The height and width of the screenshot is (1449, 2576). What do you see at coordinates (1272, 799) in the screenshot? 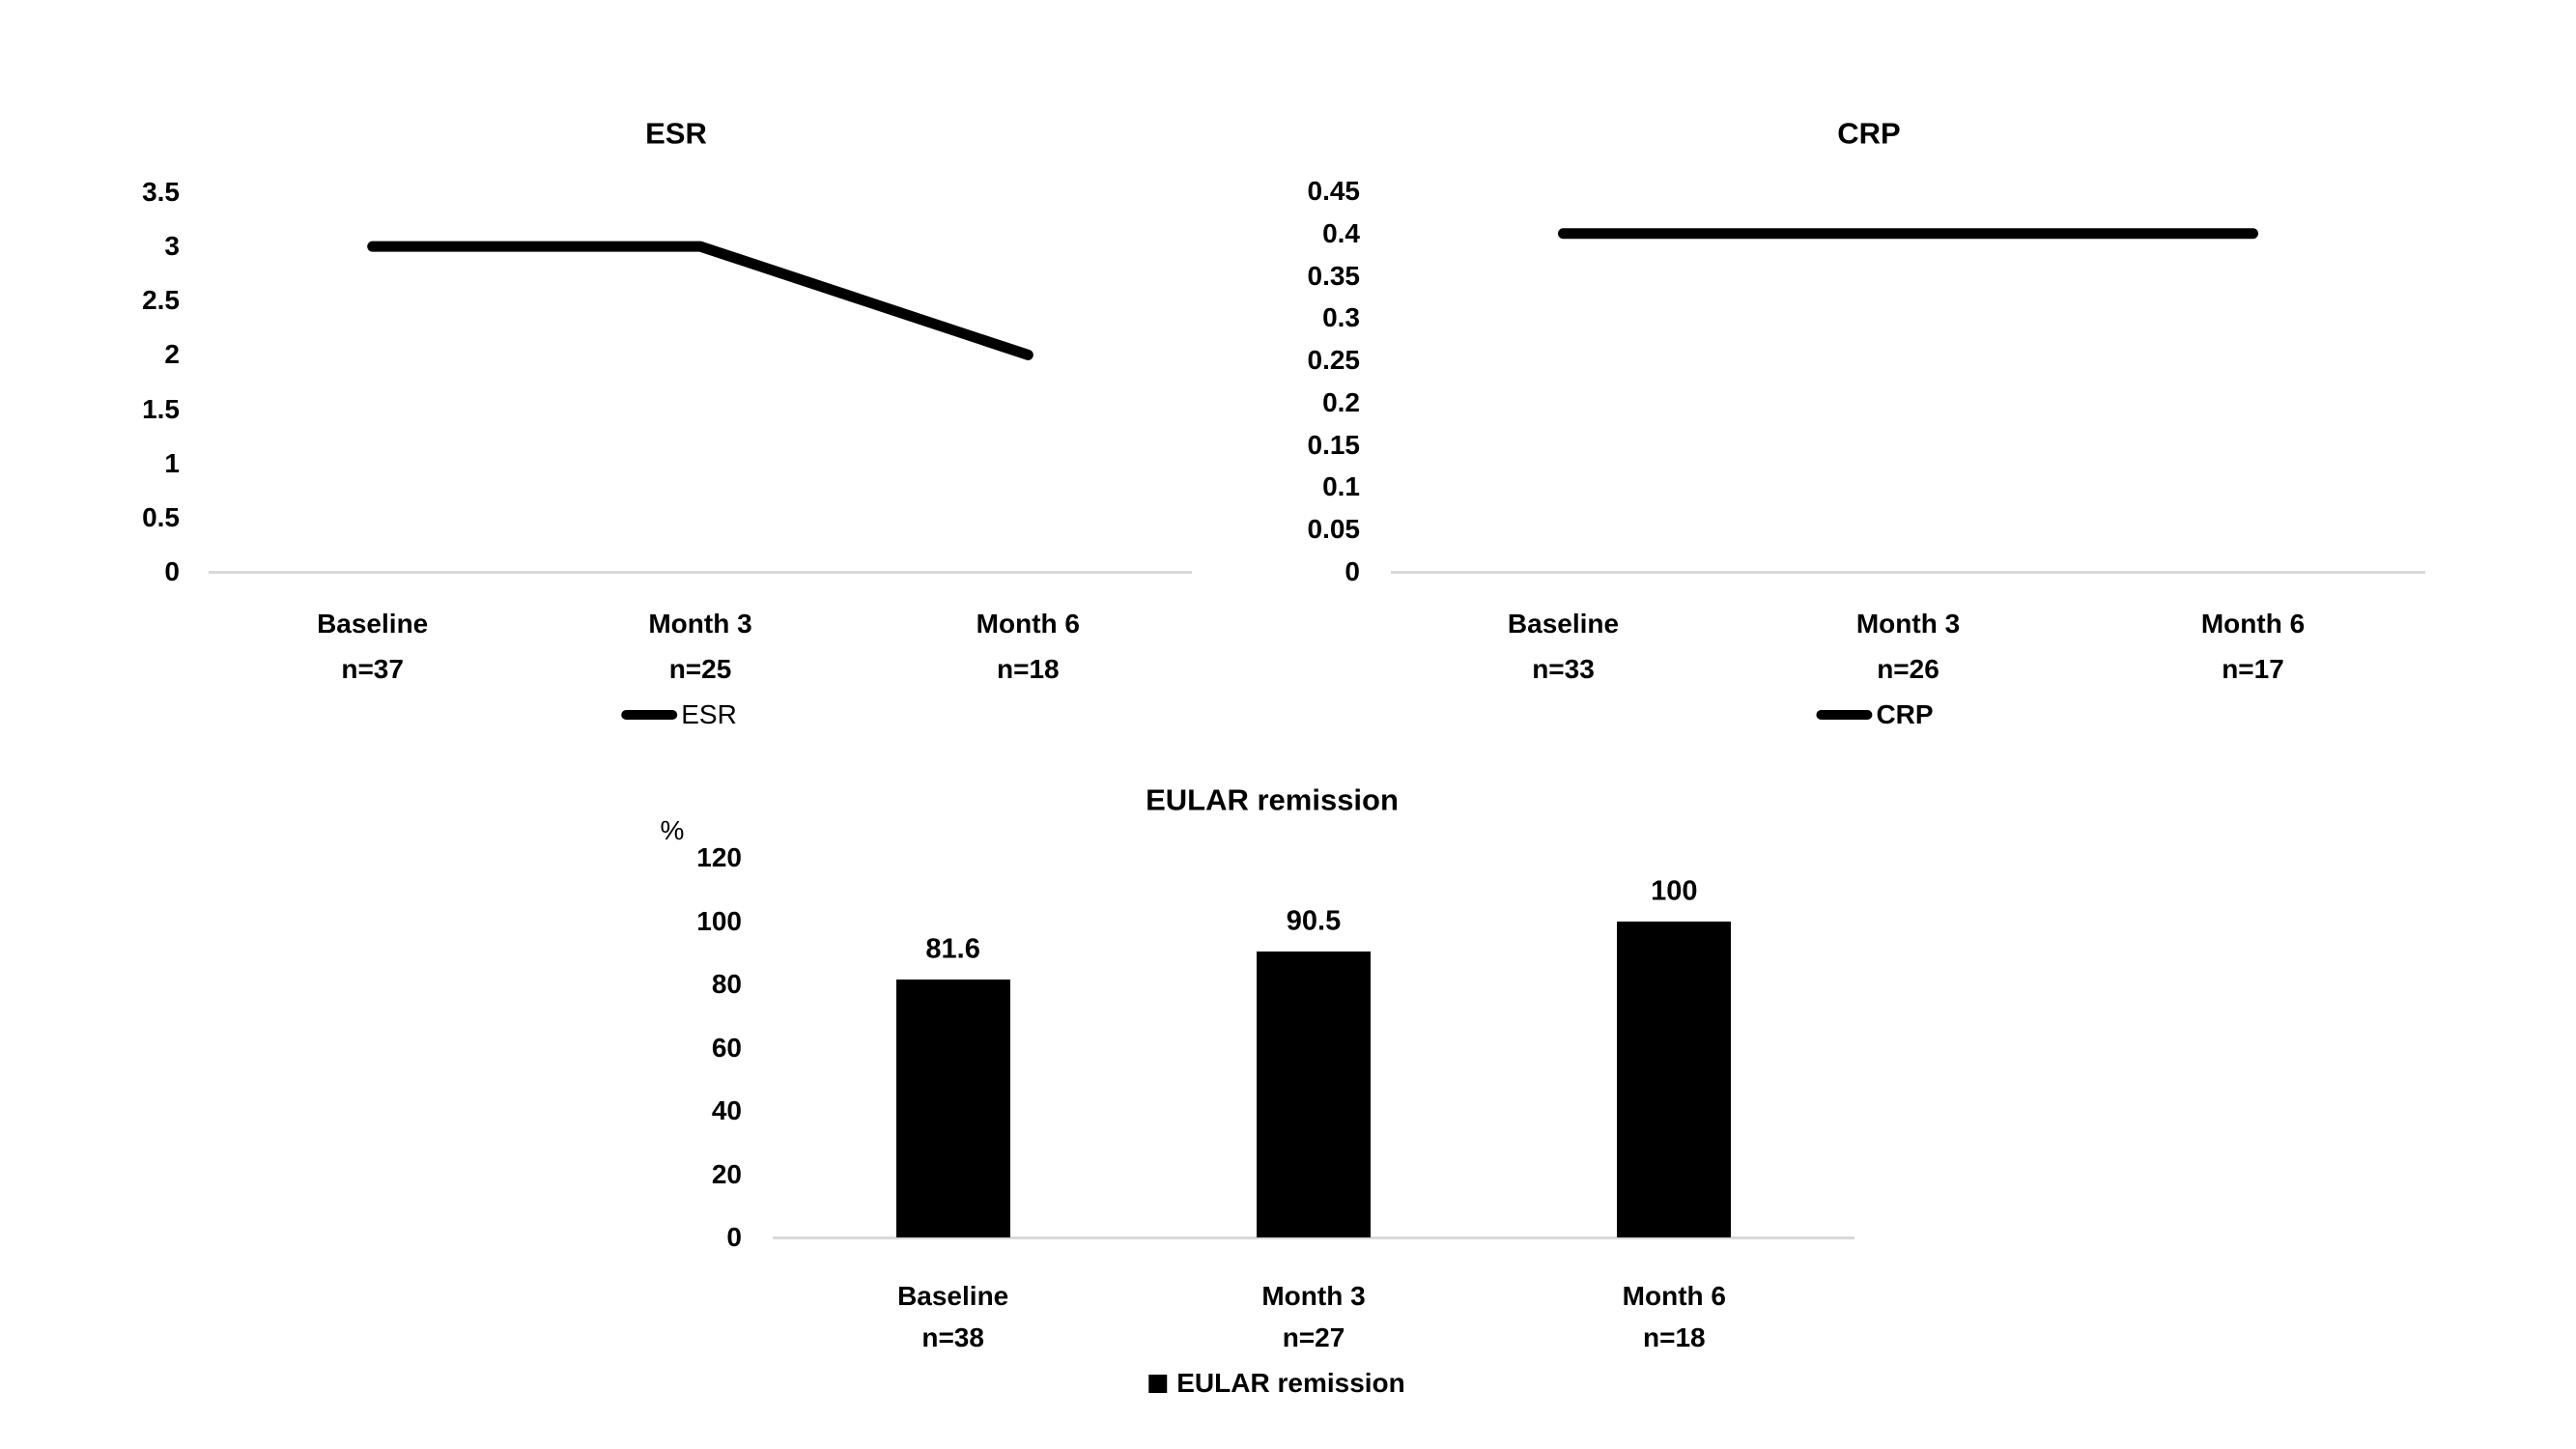
I see `eular-chart-title: EULAR remission` at bounding box center [1272, 799].